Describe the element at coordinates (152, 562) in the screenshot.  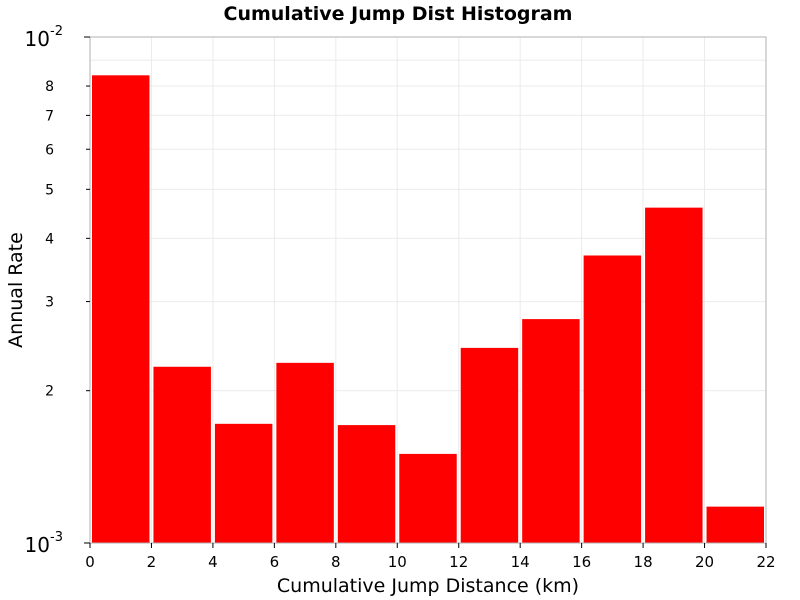
I see `x-tick-label: 2` at that location.